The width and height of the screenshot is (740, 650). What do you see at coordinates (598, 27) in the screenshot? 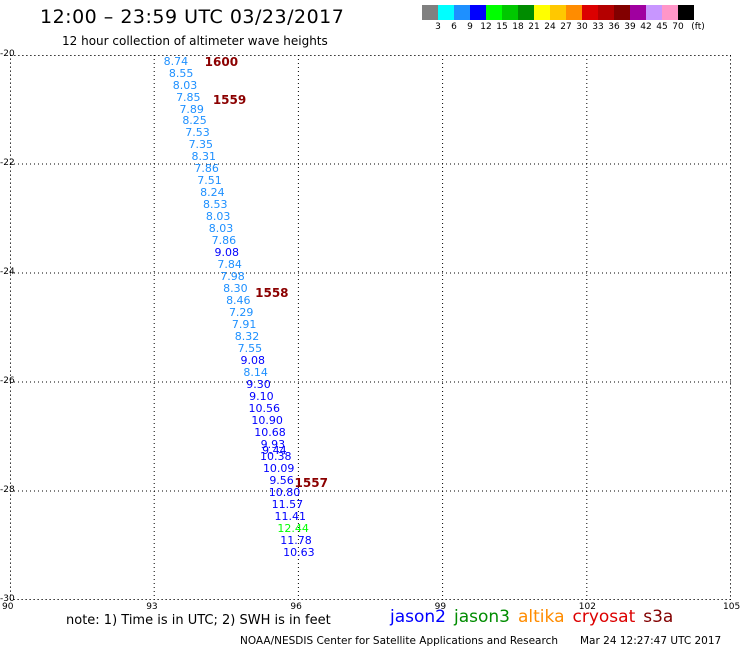
I see `color-scale-label: 33` at bounding box center [598, 27].